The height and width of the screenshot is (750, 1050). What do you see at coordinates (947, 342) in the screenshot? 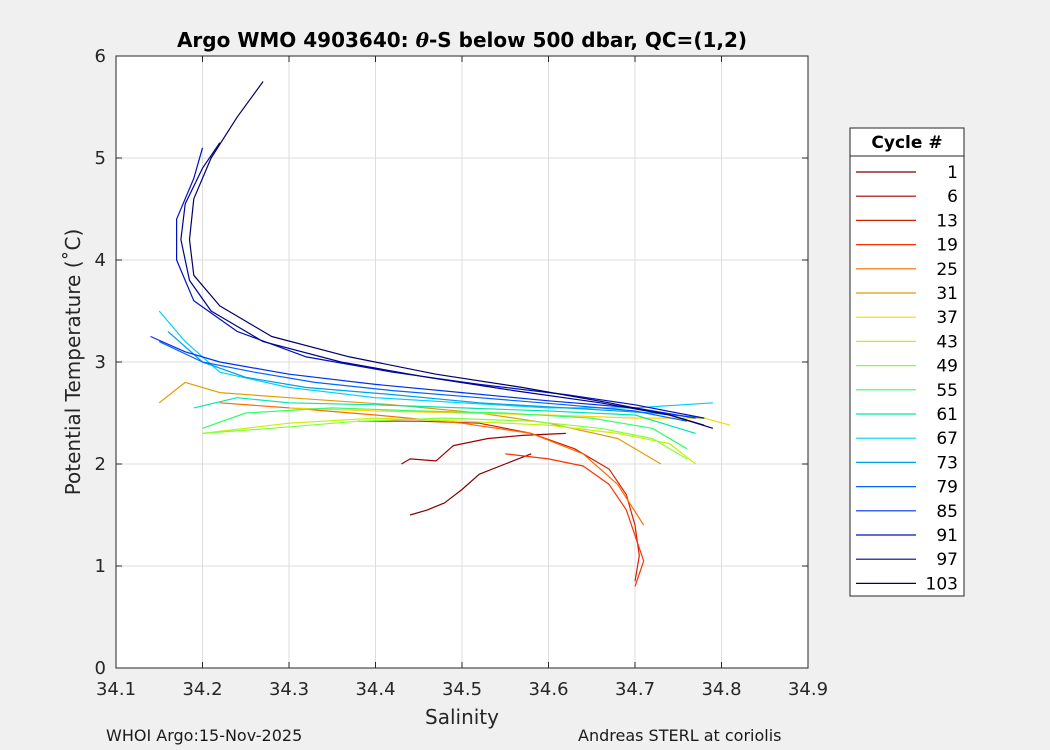
I see `legend-label: 43` at bounding box center [947, 342].